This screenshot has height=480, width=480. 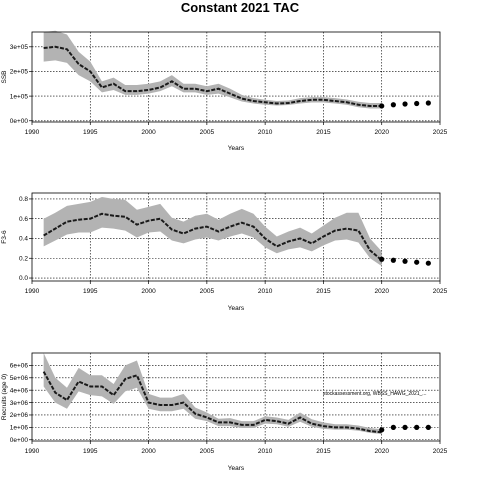 What do you see at coordinates (236, 468) in the screenshot?
I see `panel-2-xlabel: Years` at bounding box center [236, 468].